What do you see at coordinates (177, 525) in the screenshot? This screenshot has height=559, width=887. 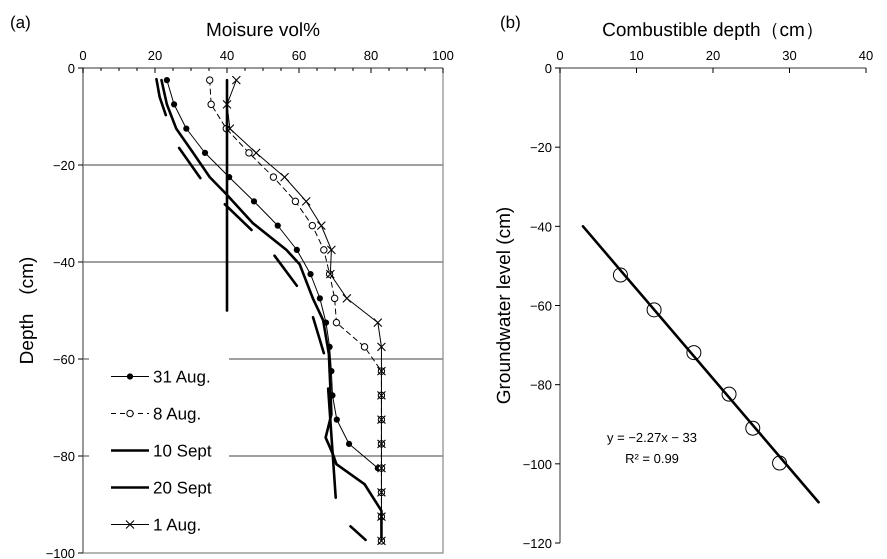 I see `legend-label: 1 Aug.` at bounding box center [177, 525].